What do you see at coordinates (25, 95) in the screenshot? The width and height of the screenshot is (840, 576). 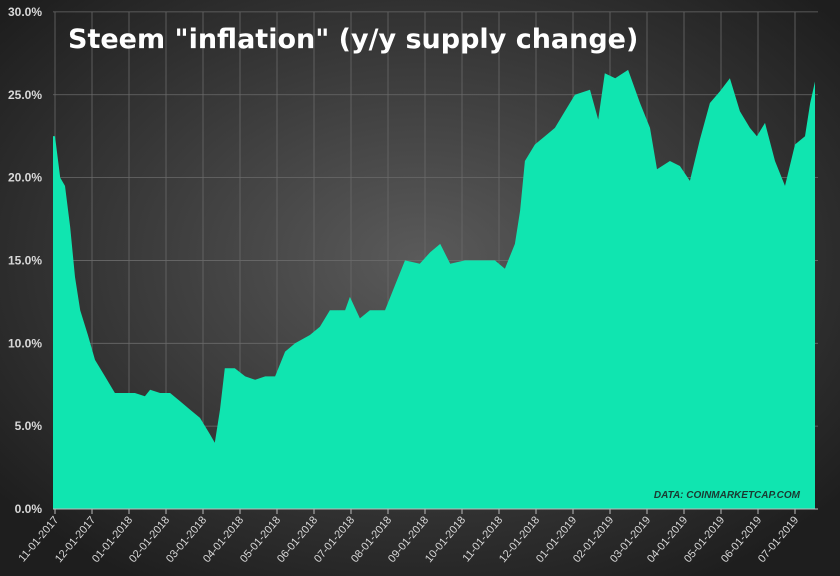 I see `y-tick-label: 25.0%` at bounding box center [25, 95].